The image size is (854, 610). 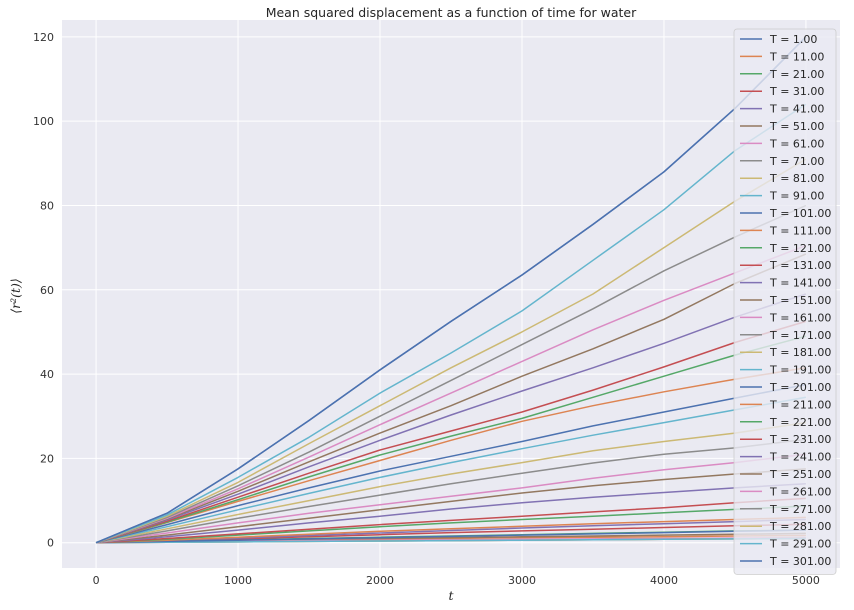 What do you see at coordinates (800, 387) in the screenshot?
I see `legend-label: T = 201.00` at bounding box center [800, 387].